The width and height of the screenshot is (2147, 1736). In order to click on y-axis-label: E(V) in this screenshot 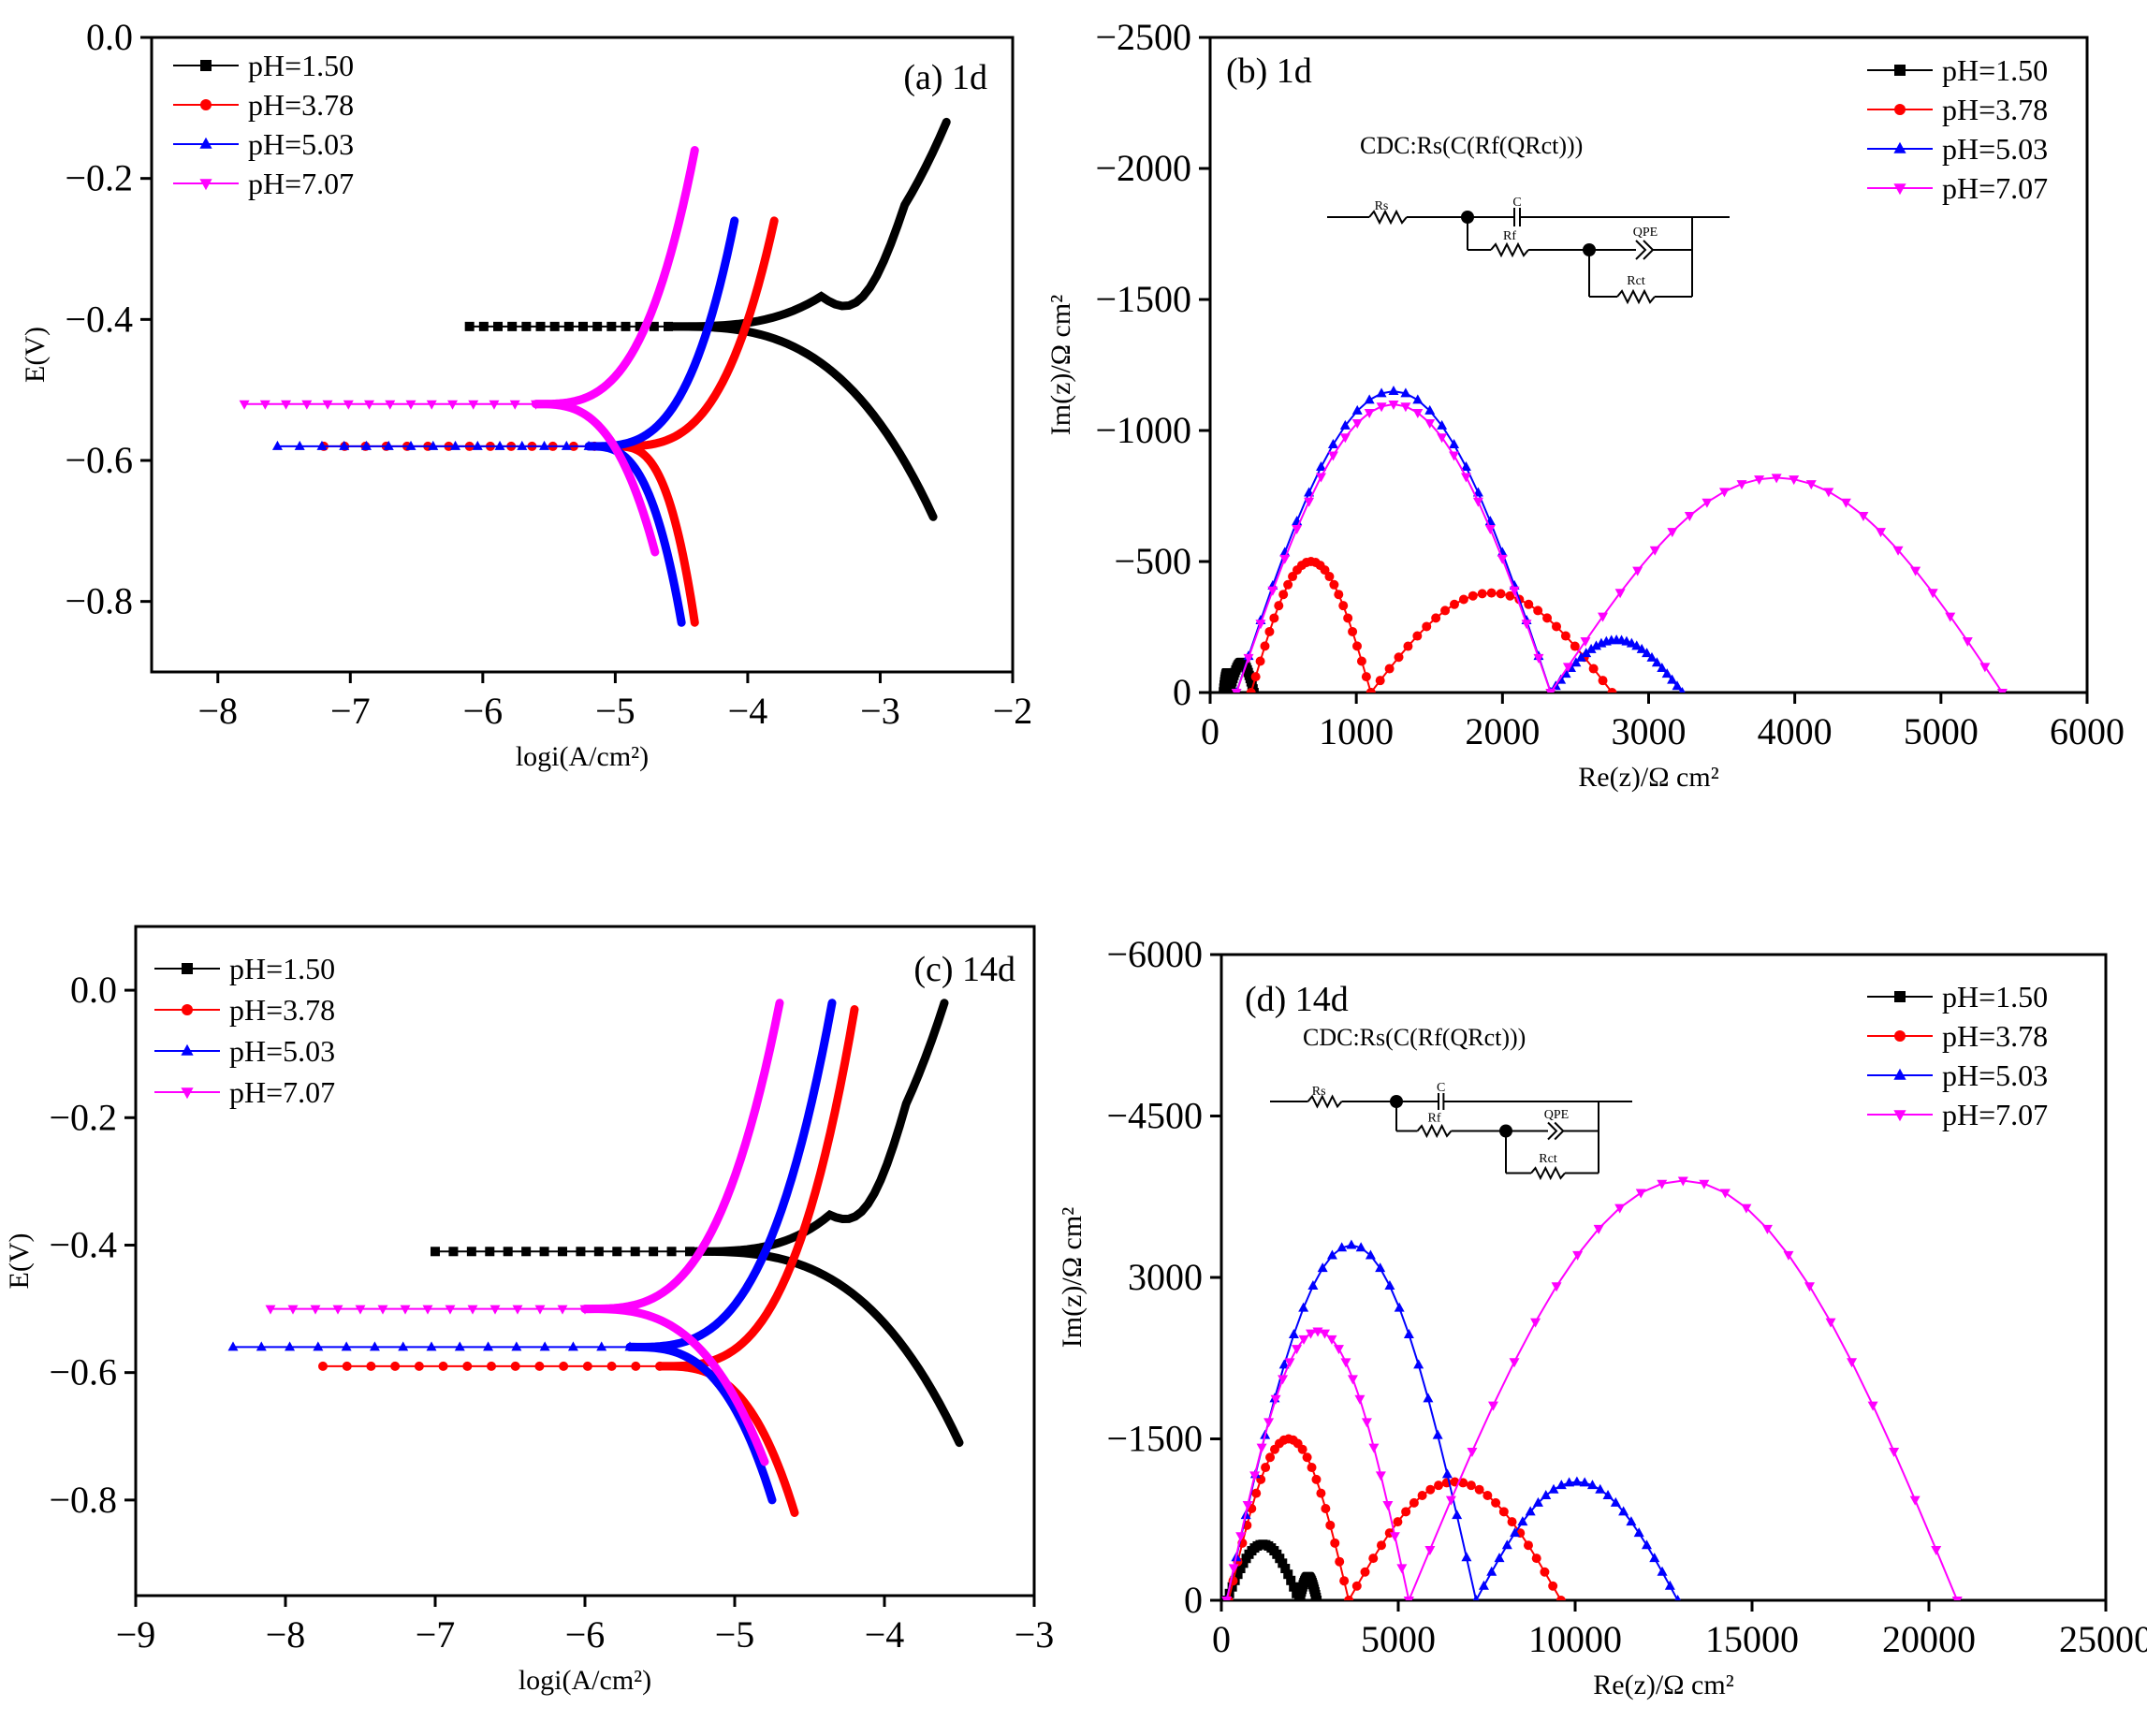, I will do `click(35, 355)`.